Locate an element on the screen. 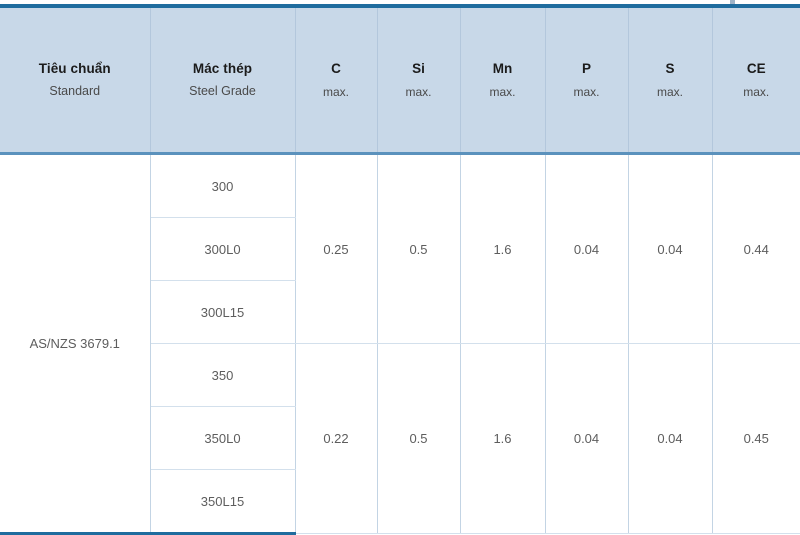 The image size is (800, 535). column-header-p-max: max. is located at coordinates (586, 91).